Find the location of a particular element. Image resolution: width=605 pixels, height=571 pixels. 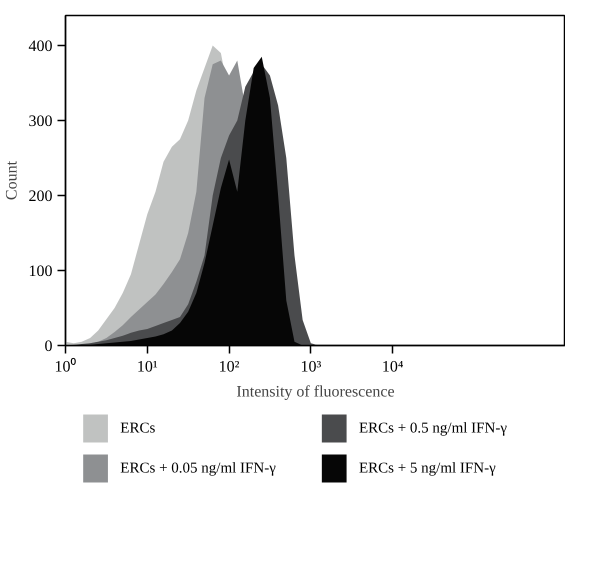

y-tick-label: 100 is located at coordinates (40, 271).